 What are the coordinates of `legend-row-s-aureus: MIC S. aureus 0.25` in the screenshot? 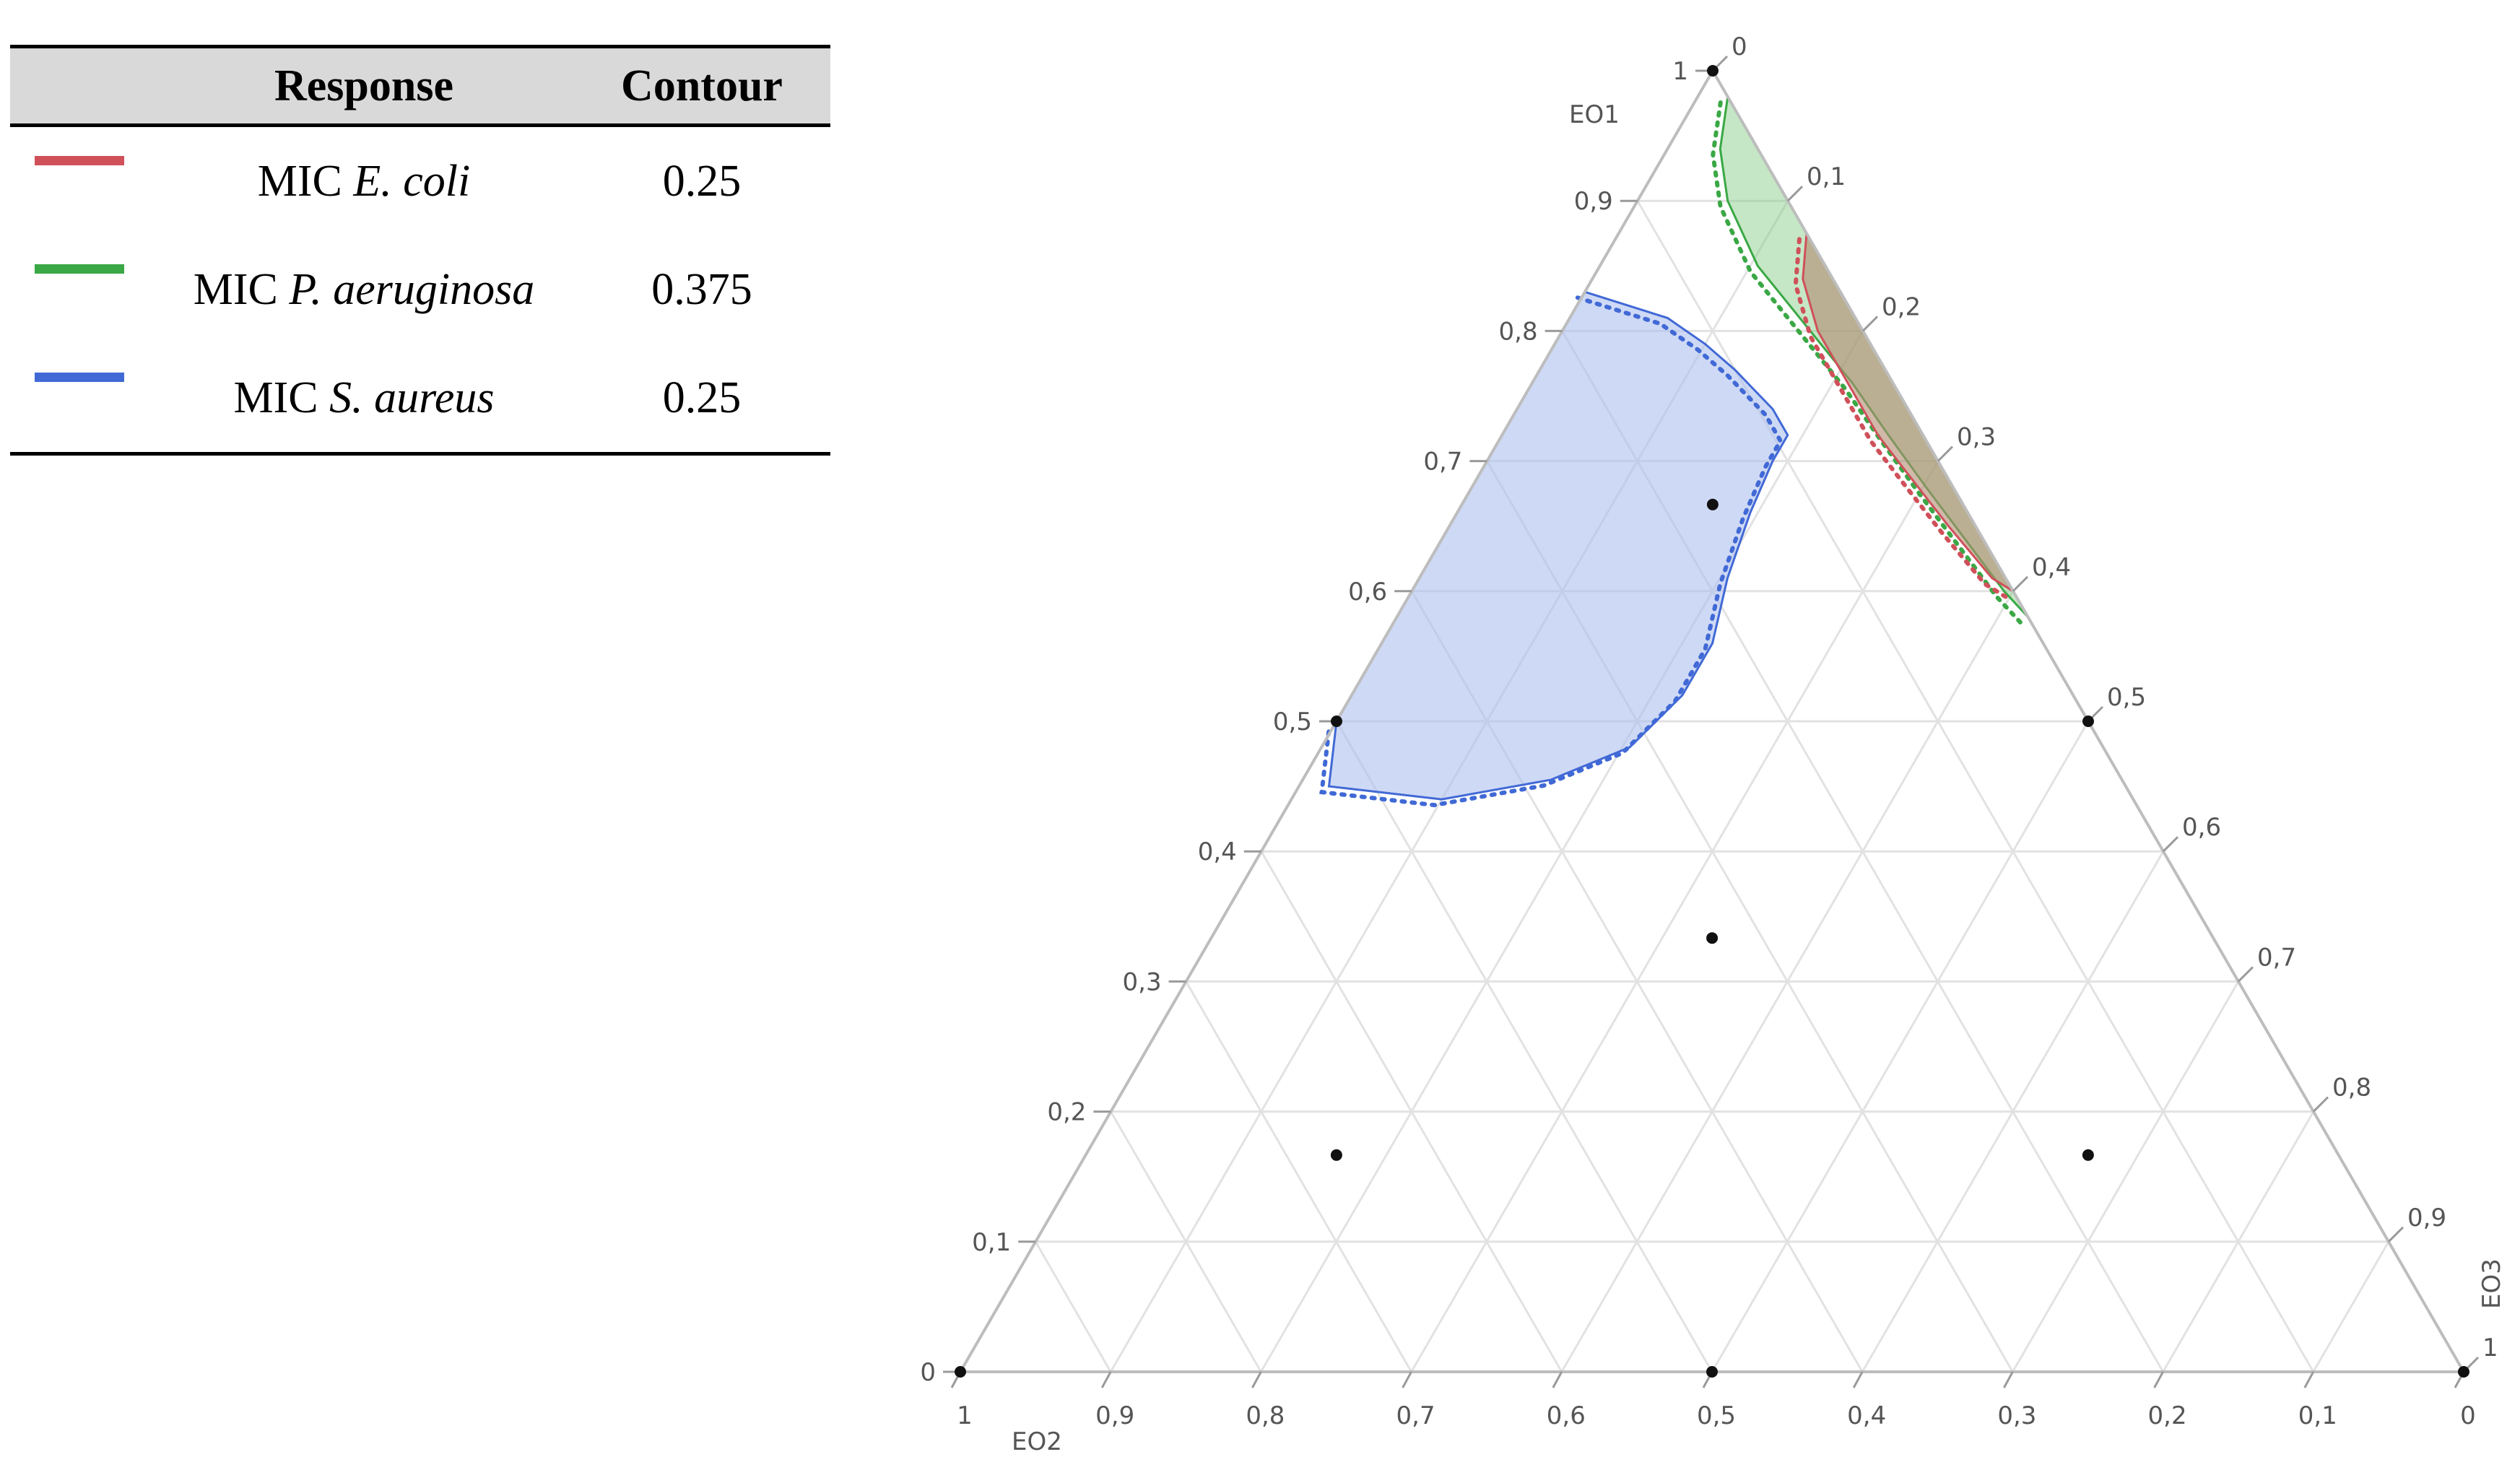 It's located at (420, 400).